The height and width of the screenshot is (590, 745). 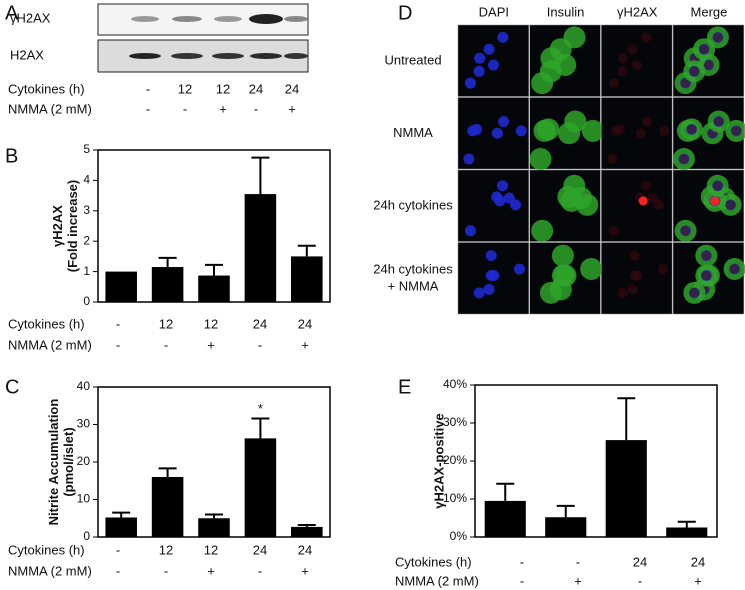 What do you see at coordinates (72, 226) in the screenshot?
I see `y-axis-label: (Fold increase)` at bounding box center [72, 226].